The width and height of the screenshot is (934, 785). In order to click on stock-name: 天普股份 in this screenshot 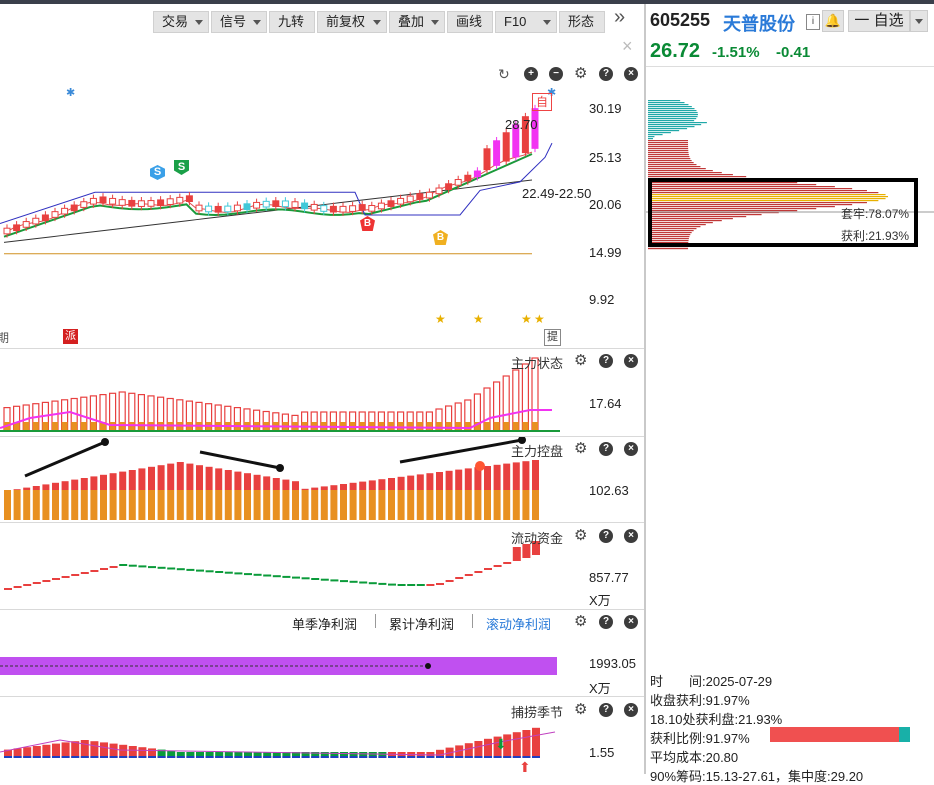, I will do `click(759, 24)`.